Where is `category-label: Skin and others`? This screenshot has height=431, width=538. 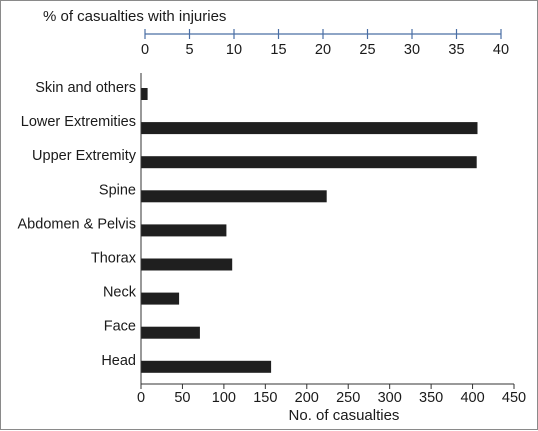
category-label: Skin and others is located at coordinates (85, 88).